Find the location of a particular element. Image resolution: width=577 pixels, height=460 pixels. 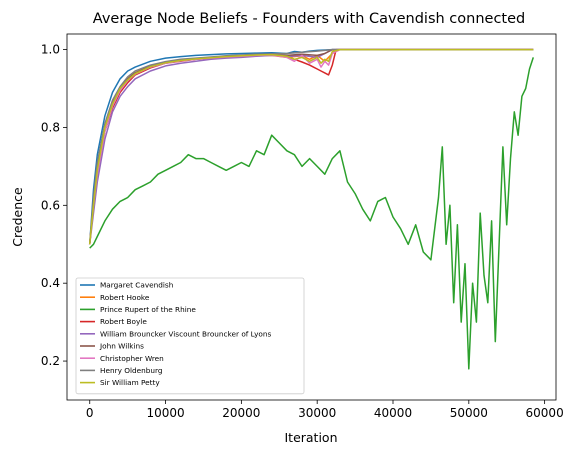

x-tick-label: 40000 is located at coordinates (393, 413).